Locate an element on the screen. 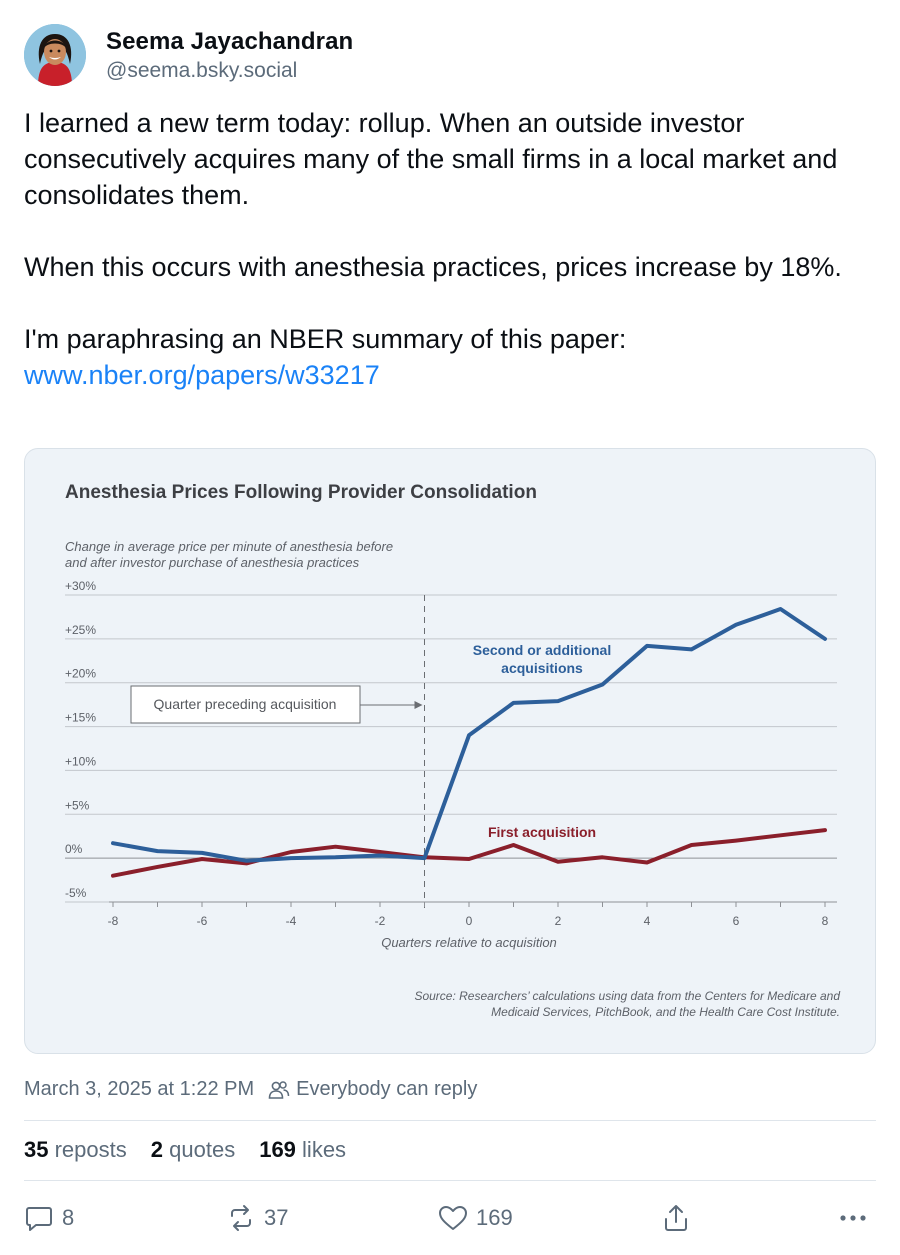 The height and width of the screenshot is (1255, 900). share-button is located at coordinates (680, 1218).